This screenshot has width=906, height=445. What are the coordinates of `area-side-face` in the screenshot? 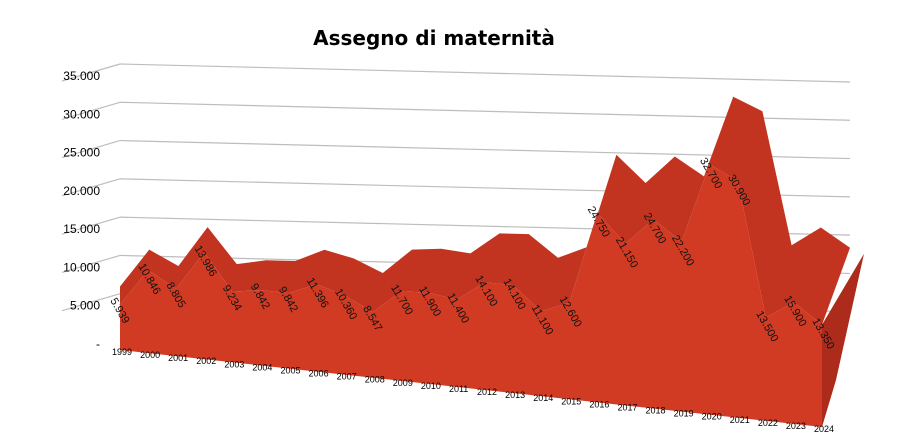 It's located at (843, 340).